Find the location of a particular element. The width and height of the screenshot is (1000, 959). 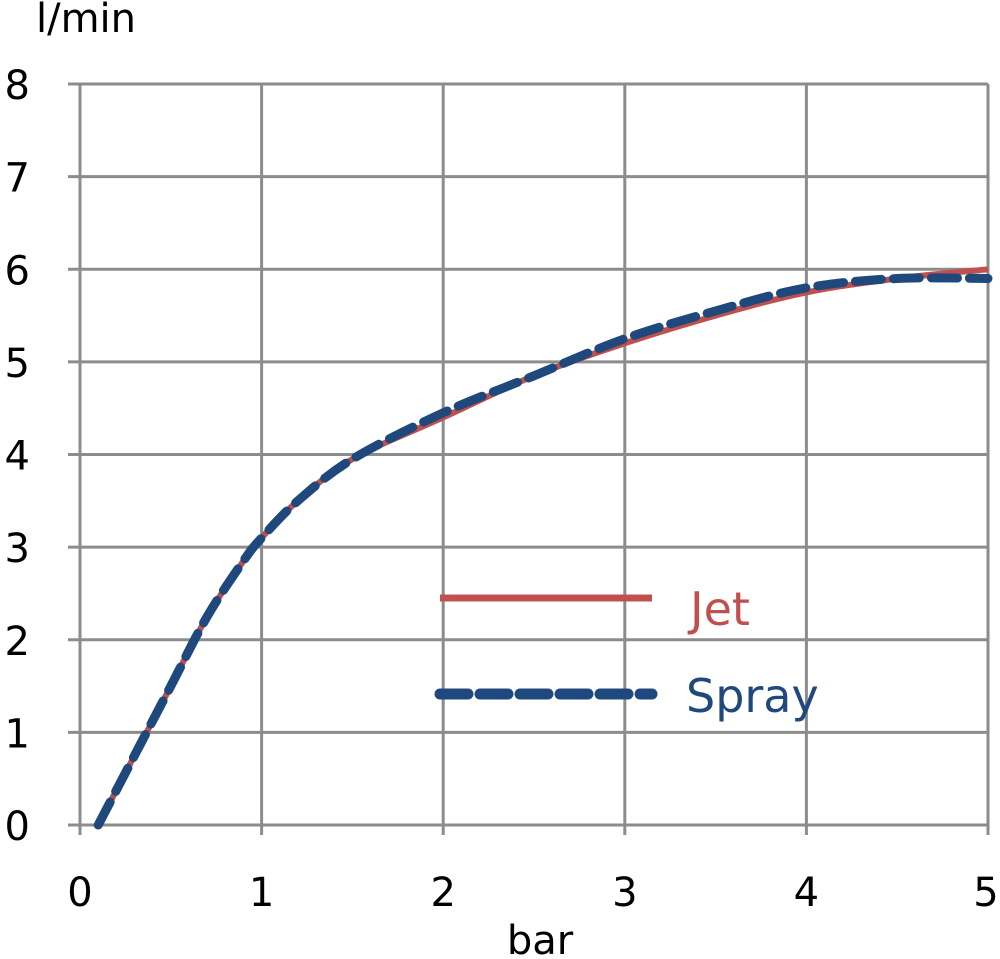

y-tick-label: 4 is located at coordinates (17, 457).